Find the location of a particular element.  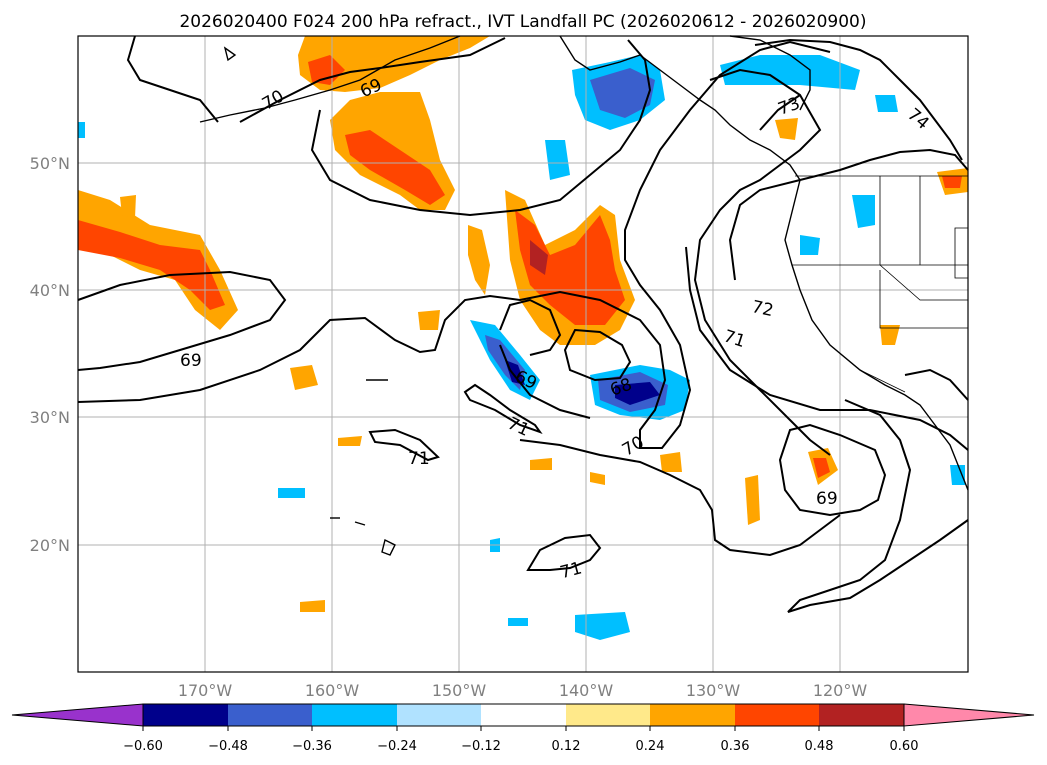

colorbar-tick-label: 0.24 is located at coordinates (650, 746).